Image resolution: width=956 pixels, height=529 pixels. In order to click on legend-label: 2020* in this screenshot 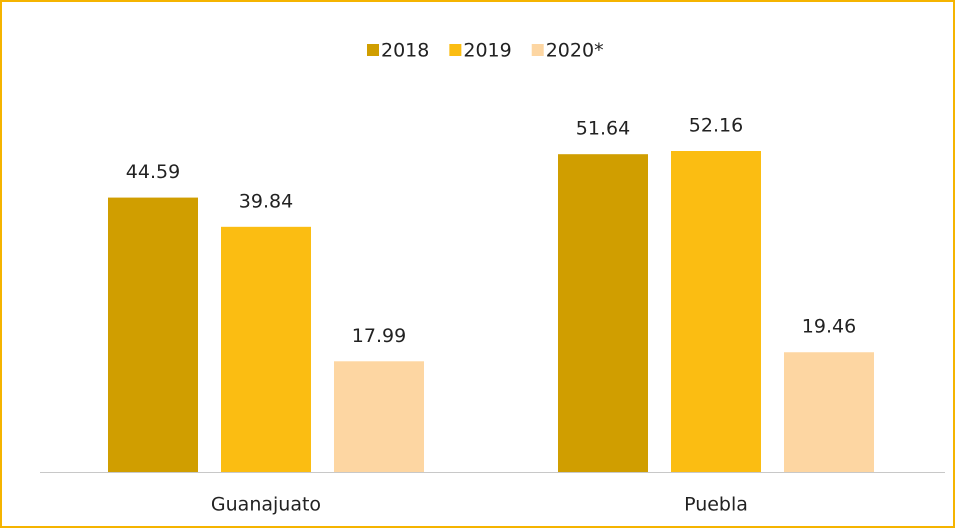, I will do `click(575, 51)`.